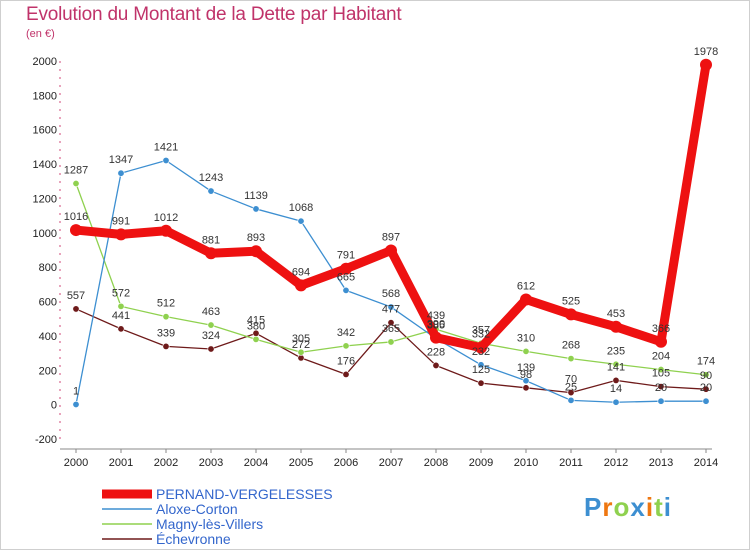 Image resolution: width=750 pixels, height=550 pixels. What do you see at coordinates (76, 171) in the screenshot?
I see `data-label: 1287` at bounding box center [76, 171].